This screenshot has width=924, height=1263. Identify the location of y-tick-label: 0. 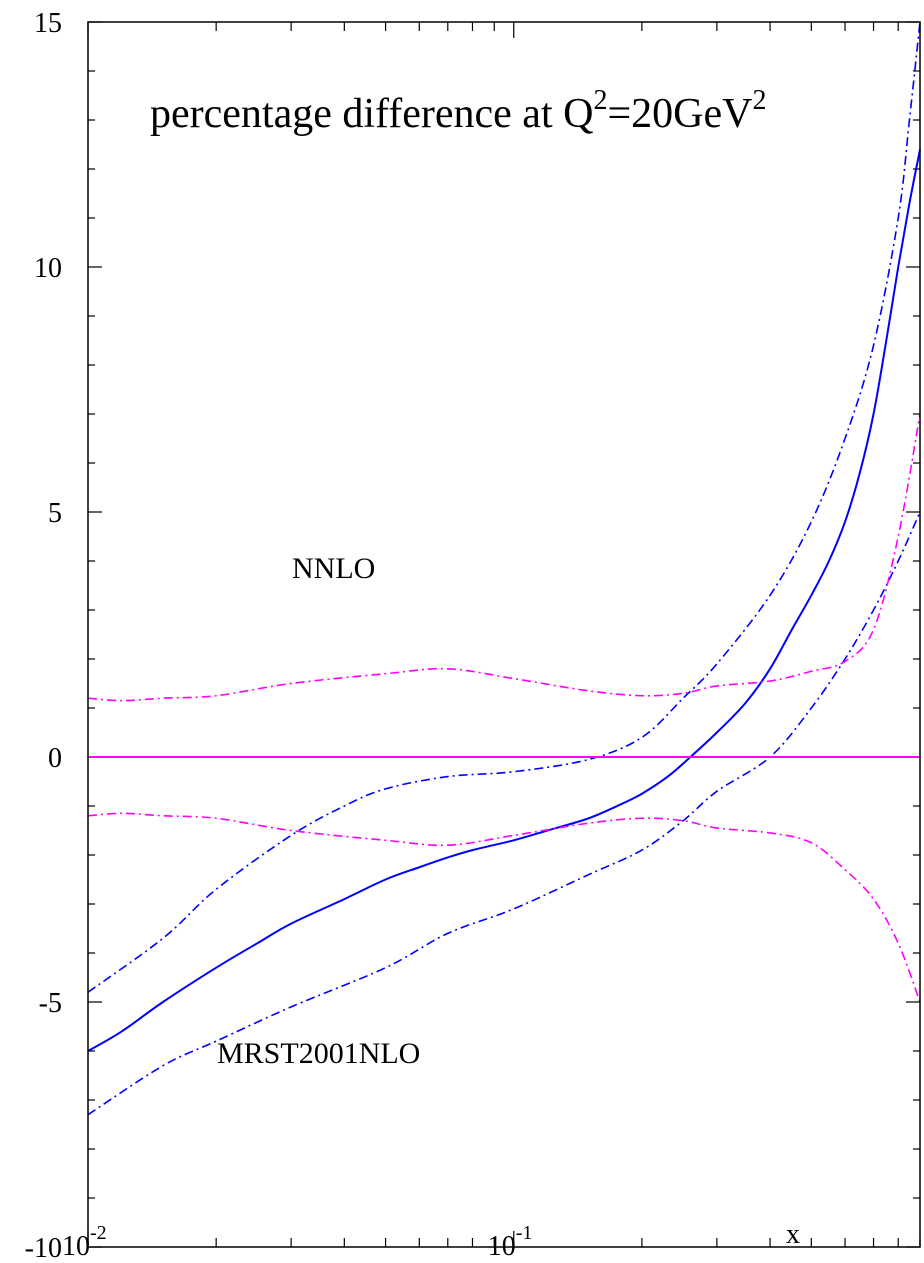
(55, 758).